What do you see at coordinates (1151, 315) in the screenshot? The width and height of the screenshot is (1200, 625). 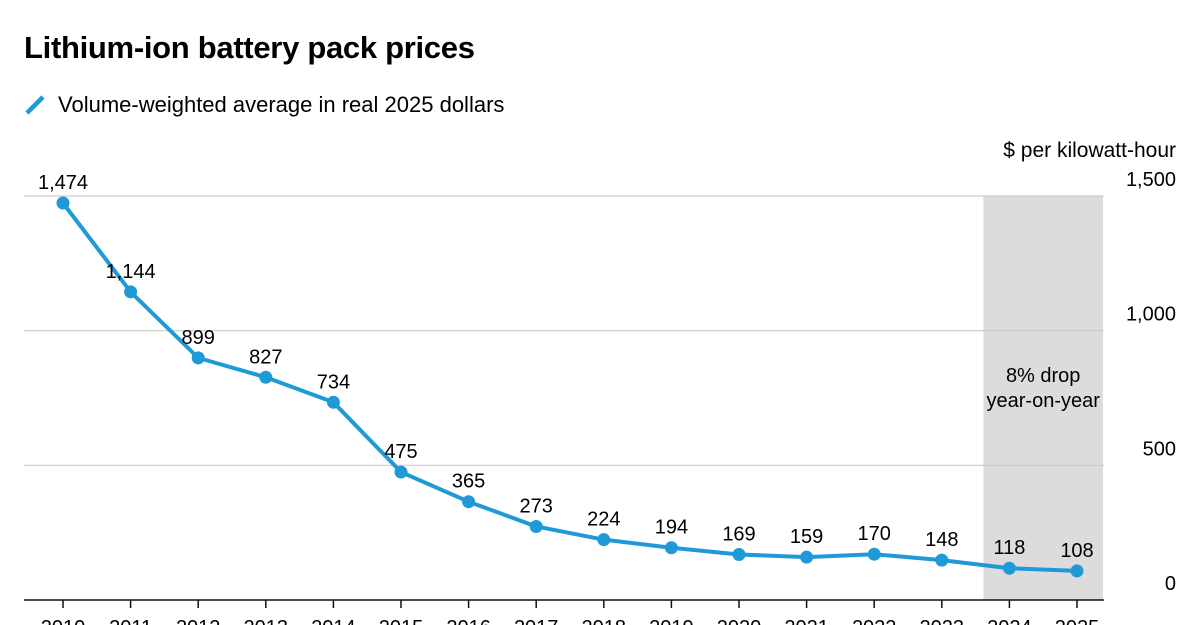 I see `y-tick-label: 1,000` at bounding box center [1151, 315].